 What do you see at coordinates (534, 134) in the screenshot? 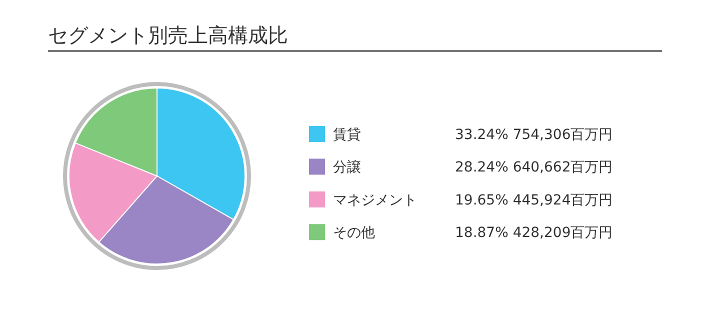
I see `data-label: 33.24% 754,306百万円` at bounding box center [534, 134].